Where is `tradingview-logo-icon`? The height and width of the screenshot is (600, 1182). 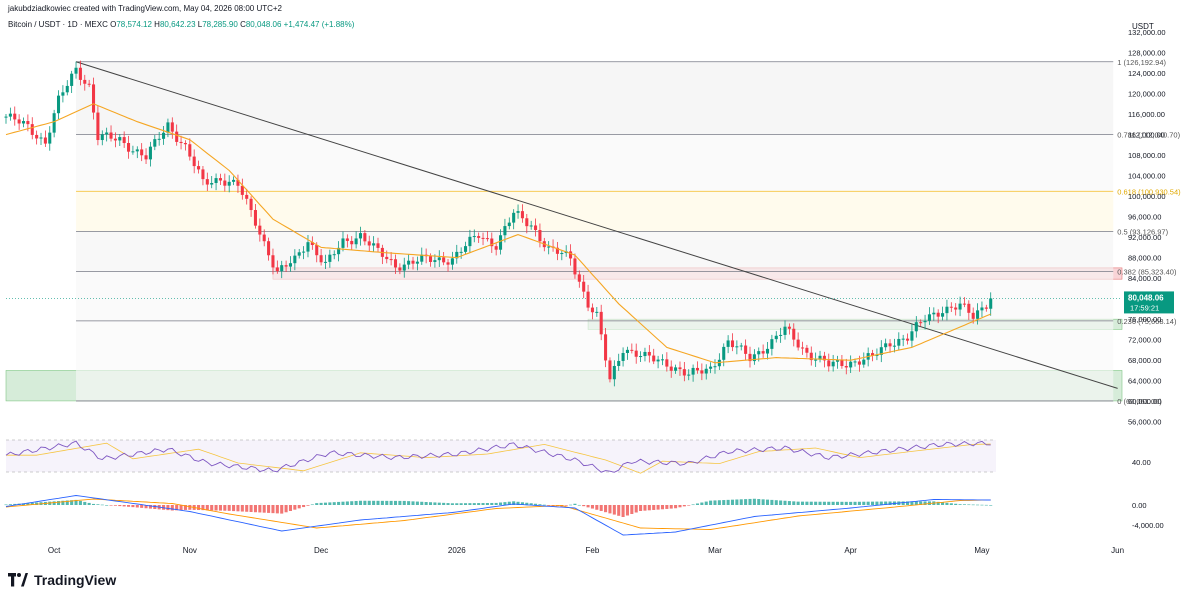
tradingview-logo-icon is located at coordinates (18, 580).